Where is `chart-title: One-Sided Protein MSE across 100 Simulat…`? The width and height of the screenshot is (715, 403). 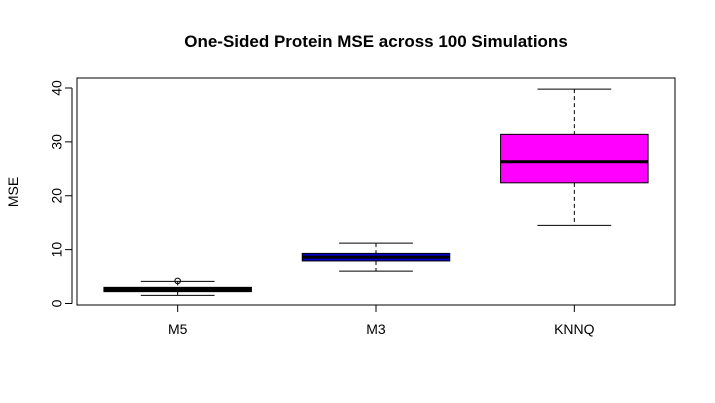 chart-title: One-Sided Protein MSE across 100 Simulat… is located at coordinates (376, 41).